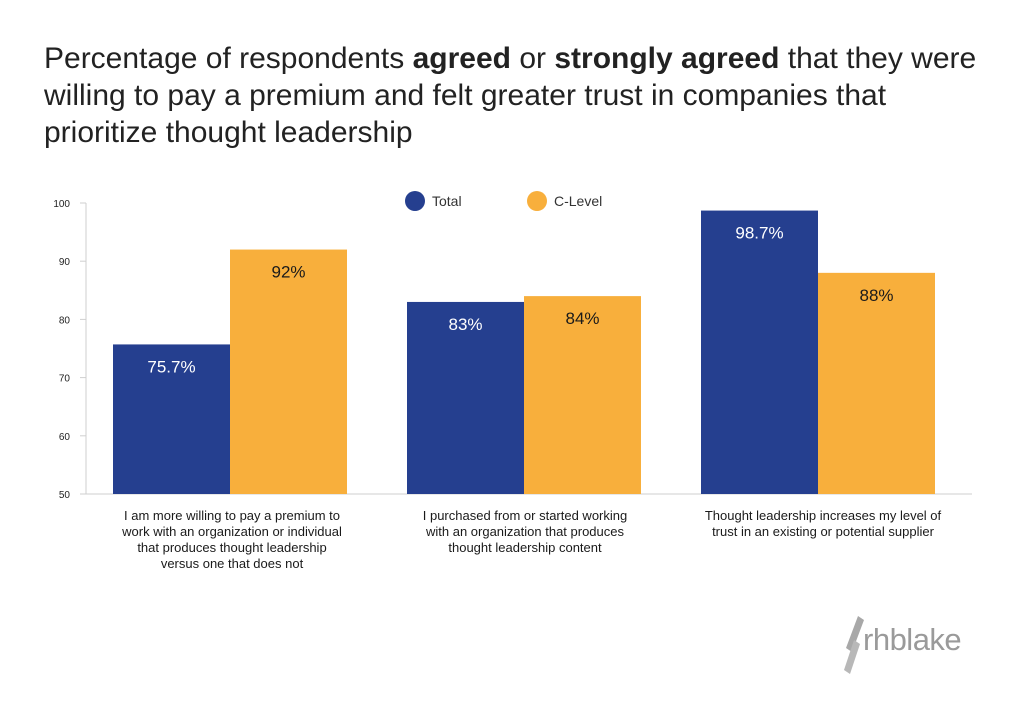  What do you see at coordinates (537, 201) in the screenshot?
I see `legend-swatch-clevel` at bounding box center [537, 201].